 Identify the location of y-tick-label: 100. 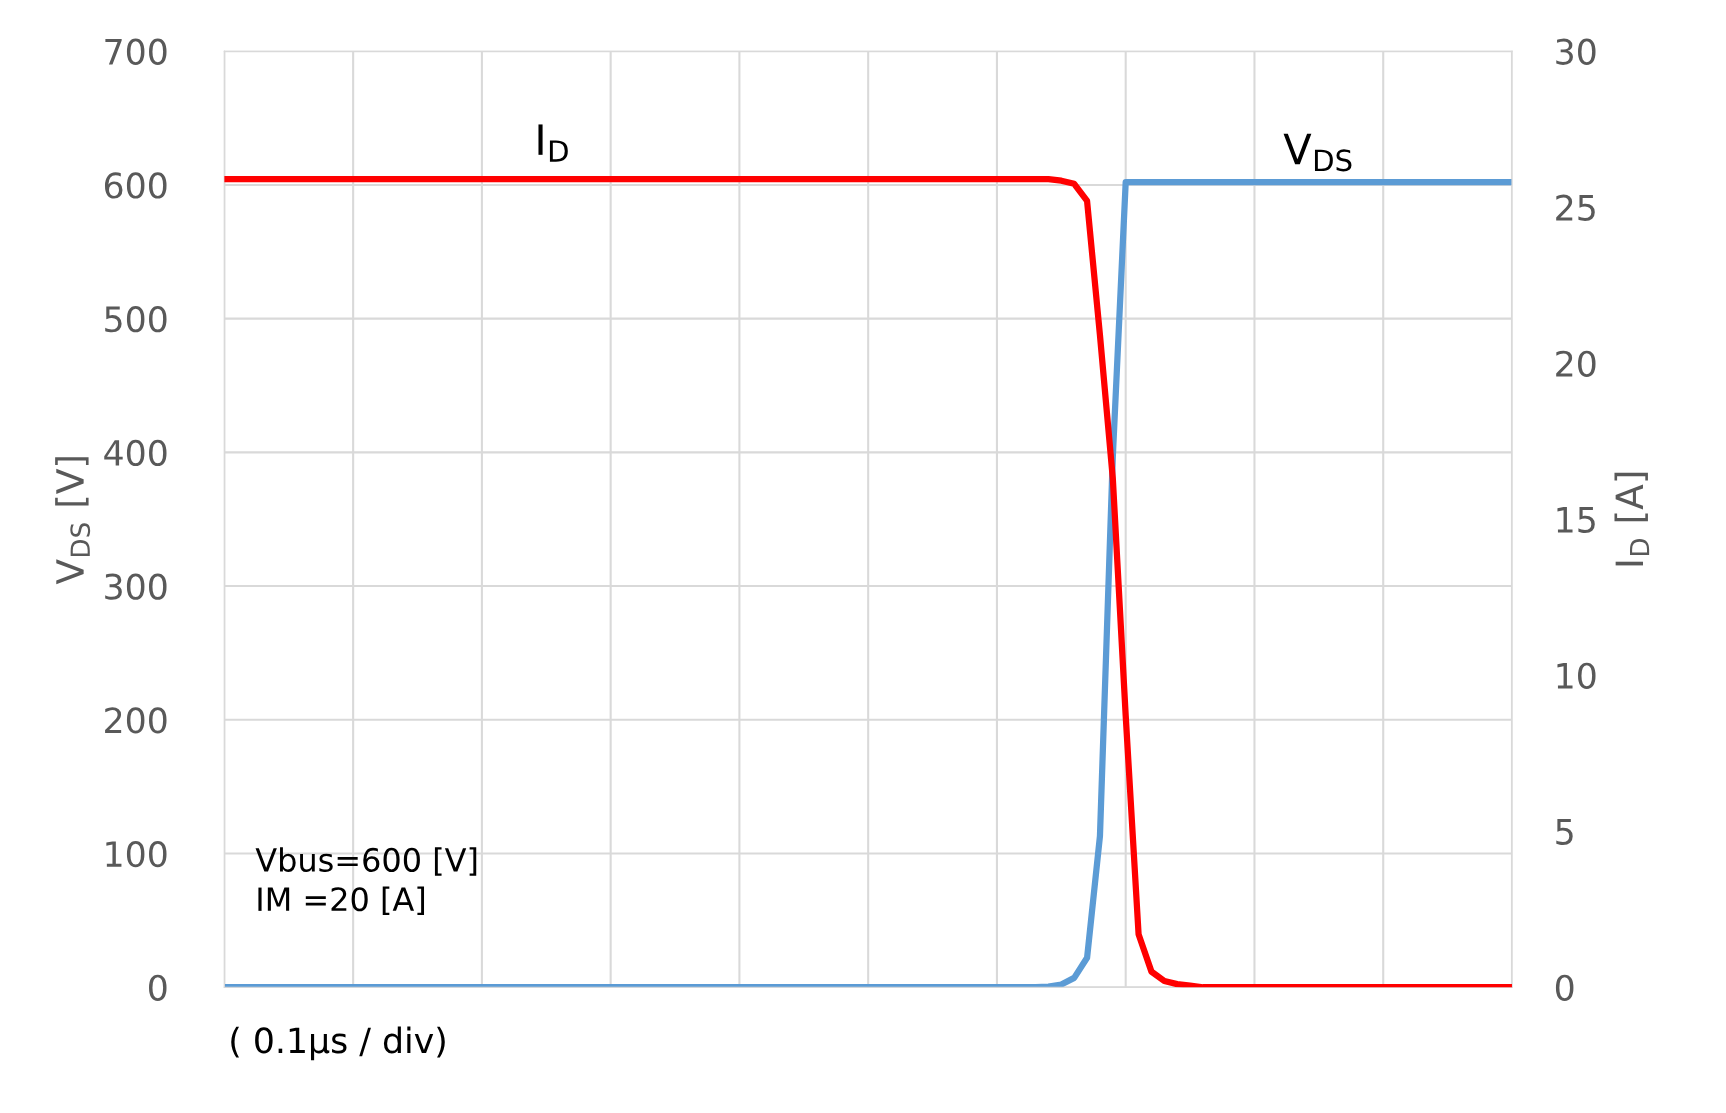
(136, 854).